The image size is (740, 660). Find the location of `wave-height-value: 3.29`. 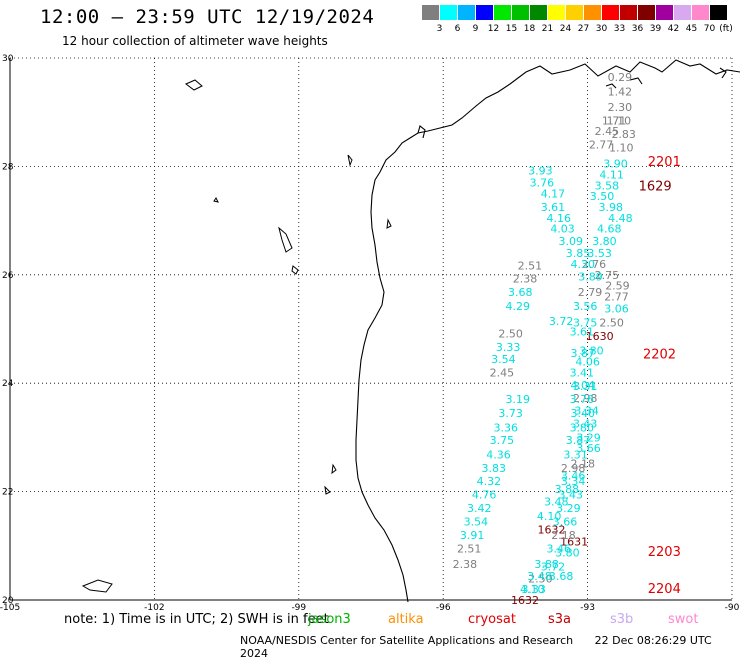

wave-height-value: 3.29 is located at coordinates (588, 437).